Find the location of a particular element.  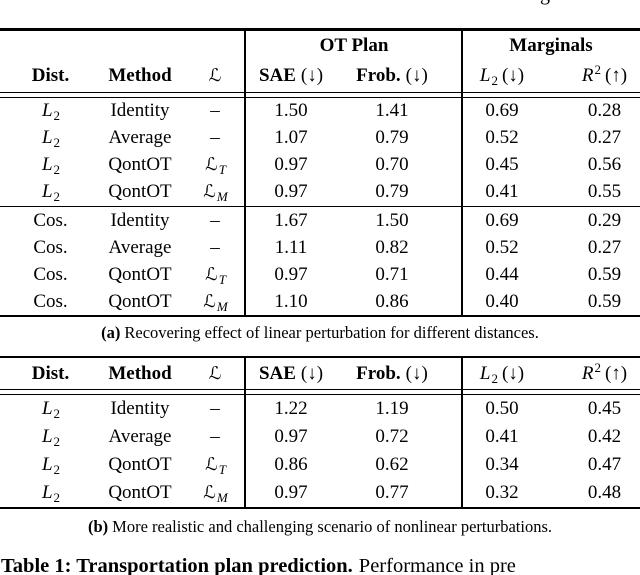

cell-sae: 1.22 is located at coordinates (291, 408).